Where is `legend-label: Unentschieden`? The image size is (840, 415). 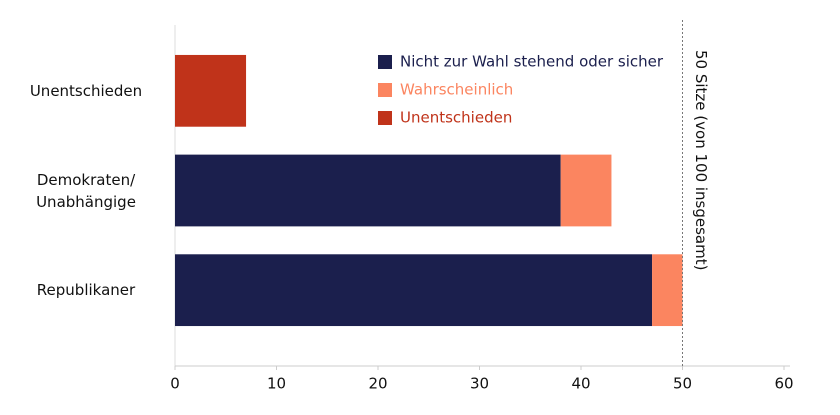
legend-label: Unentschieden is located at coordinates (456, 118).